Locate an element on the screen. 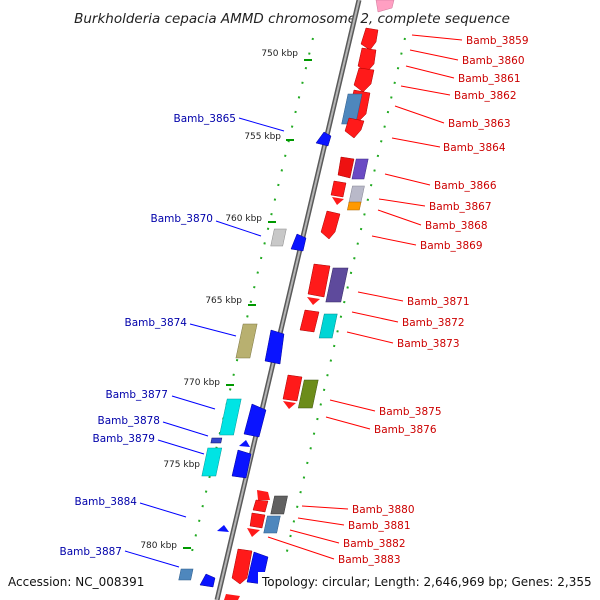 The image size is (600, 600). tick-770: 770 kbp is located at coordinates (208, 383).